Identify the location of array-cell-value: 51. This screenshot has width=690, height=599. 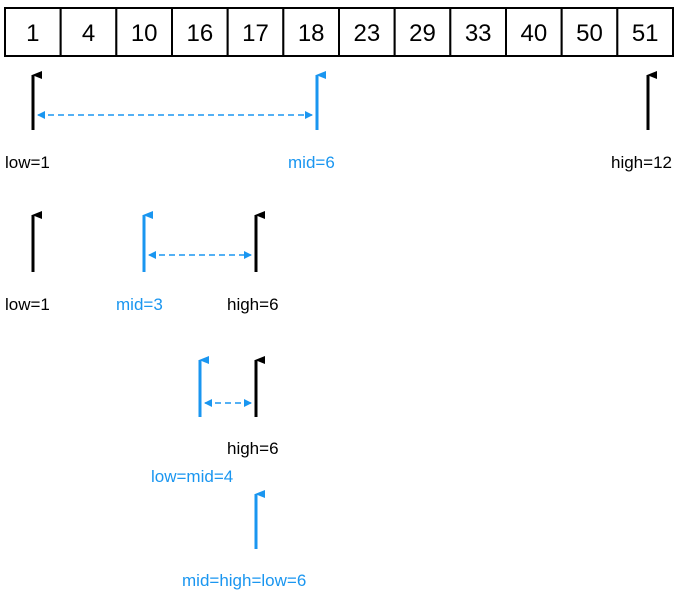
(645, 33).